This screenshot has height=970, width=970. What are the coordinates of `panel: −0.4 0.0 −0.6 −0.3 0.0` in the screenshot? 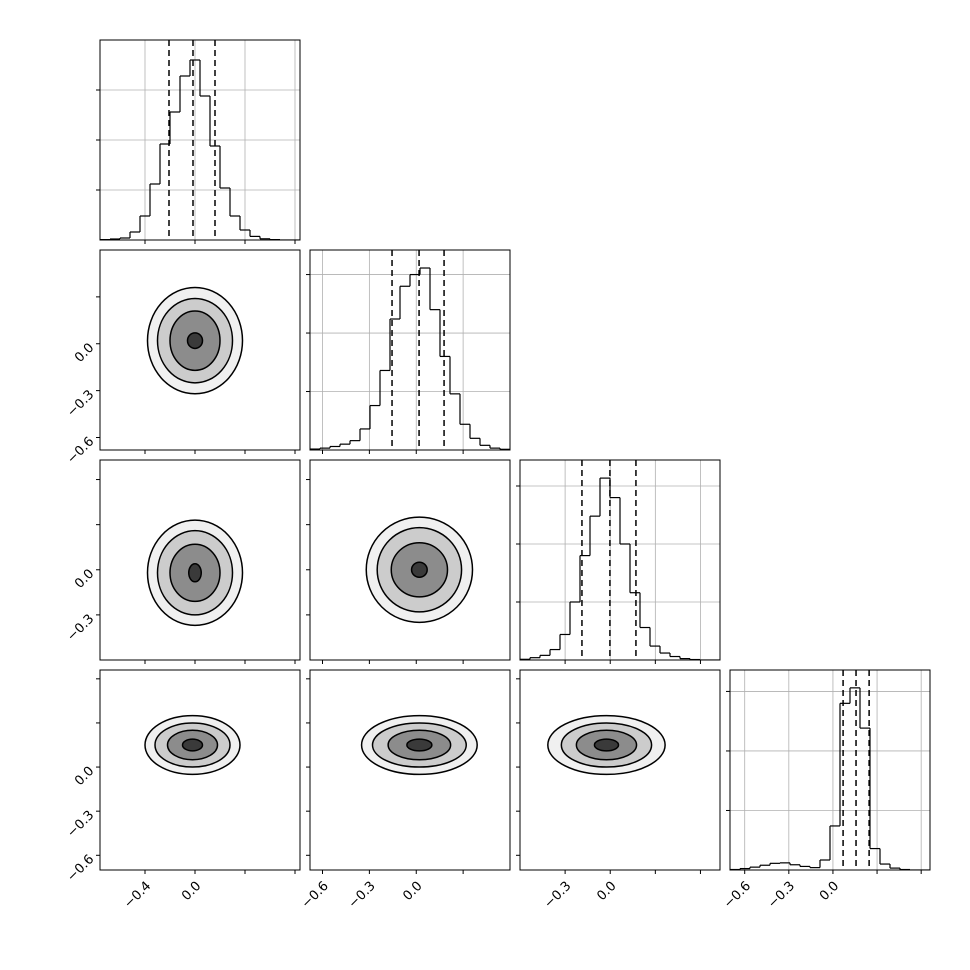 It's located at (182, 790).